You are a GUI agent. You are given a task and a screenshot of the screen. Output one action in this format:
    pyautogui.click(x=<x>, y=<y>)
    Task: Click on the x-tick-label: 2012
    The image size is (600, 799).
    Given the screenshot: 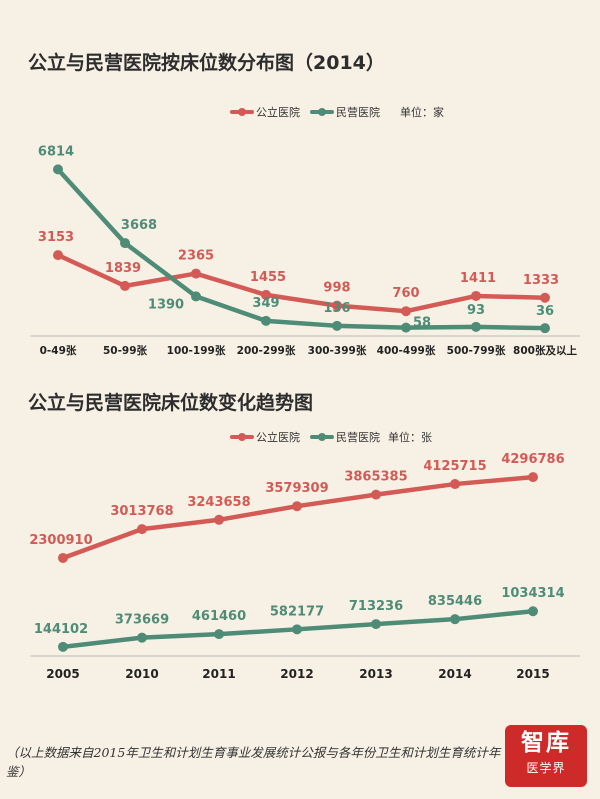 What is the action you would take?
    pyautogui.click(x=296, y=674)
    